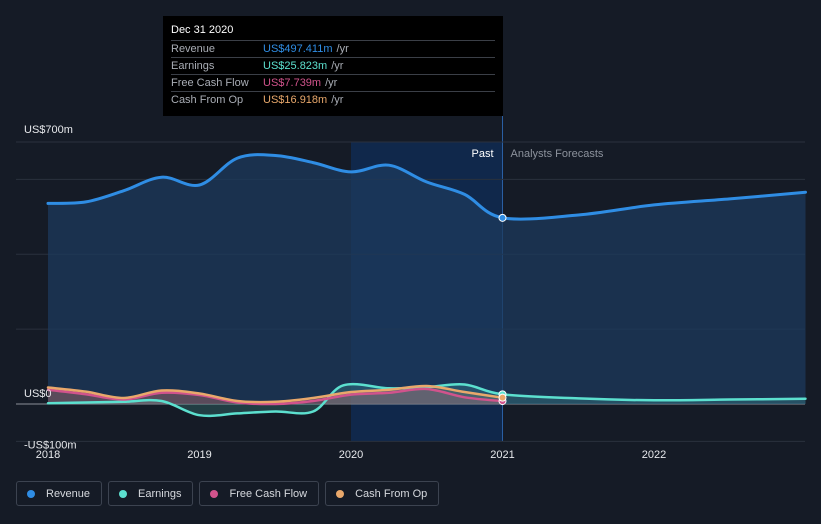  What do you see at coordinates (193, 66) in the screenshot?
I see `tooltip-label: Earnings` at bounding box center [193, 66].